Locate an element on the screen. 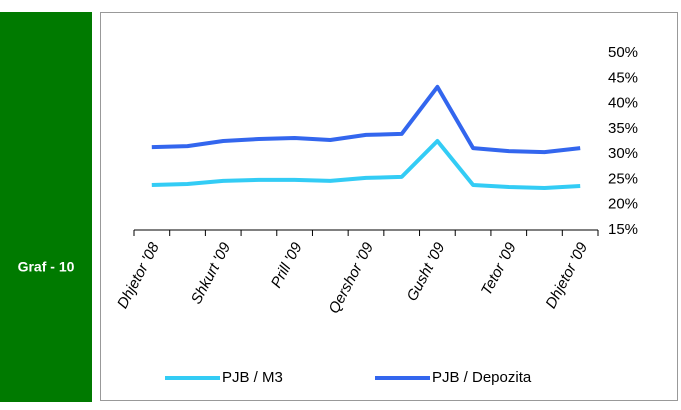  y-tick-label: 50% is located at coordinates (623, 52).